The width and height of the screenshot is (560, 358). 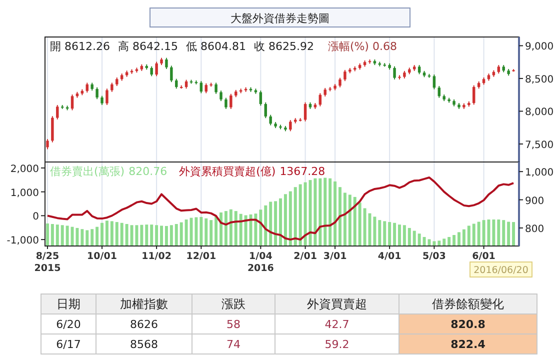 I want to click on y-tick-label: 0, so click(x=35, y=217).